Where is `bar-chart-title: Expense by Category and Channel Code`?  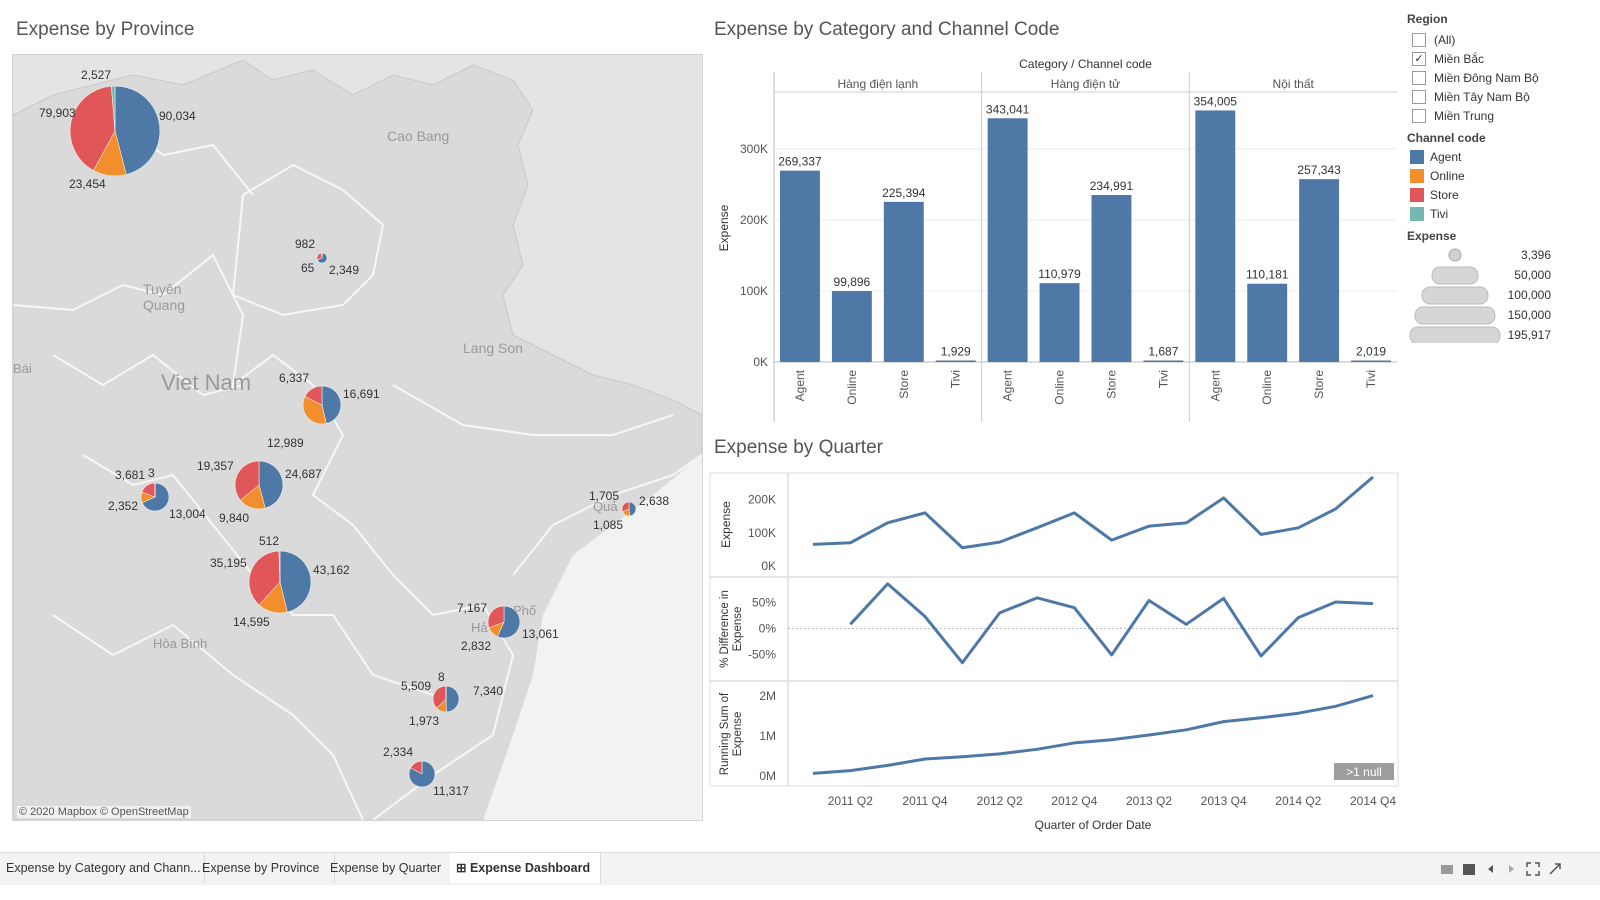 bar-chart-title: Expense by Category and Channel Code is located at coordinates (887, 29).